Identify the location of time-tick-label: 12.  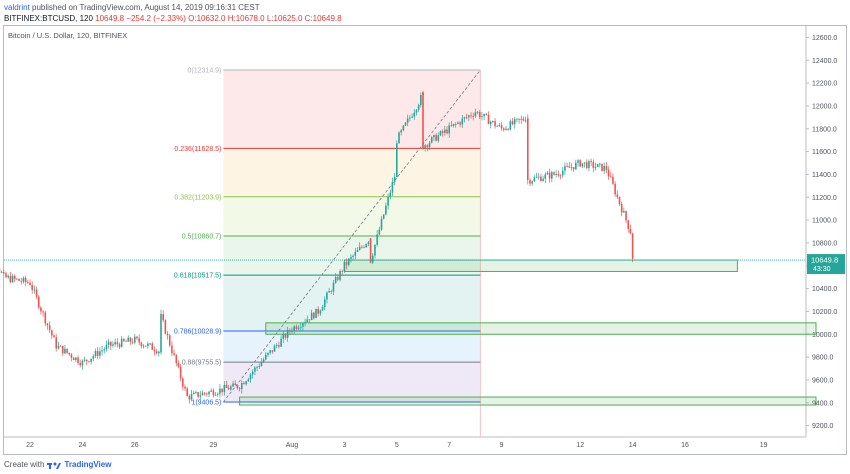
(580, 445).